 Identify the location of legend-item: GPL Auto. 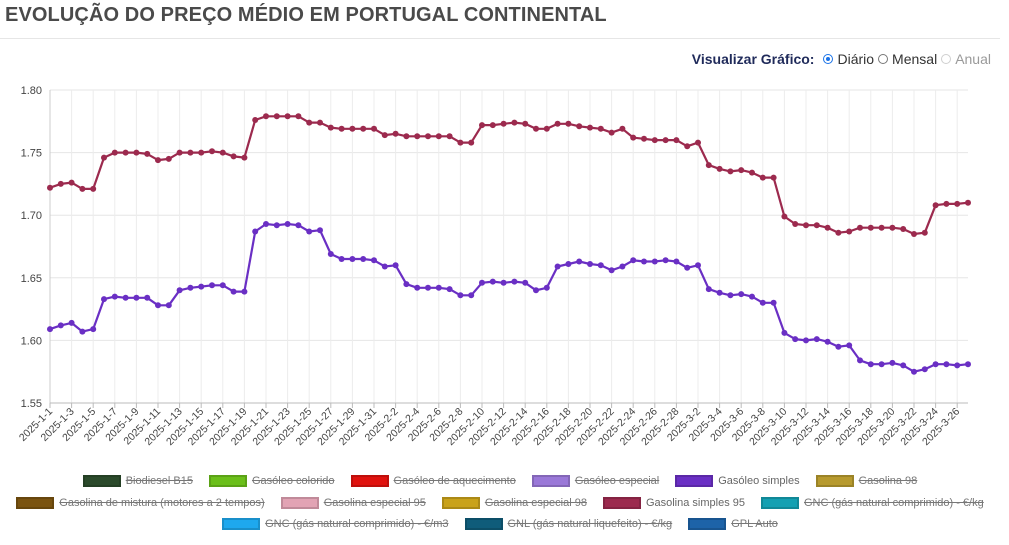
(733, 524).